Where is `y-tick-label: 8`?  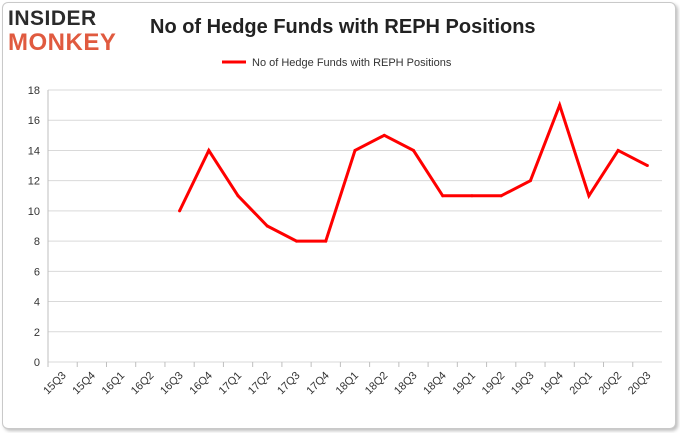
y-tick-label: 8 is located at coordinates (37, 242).